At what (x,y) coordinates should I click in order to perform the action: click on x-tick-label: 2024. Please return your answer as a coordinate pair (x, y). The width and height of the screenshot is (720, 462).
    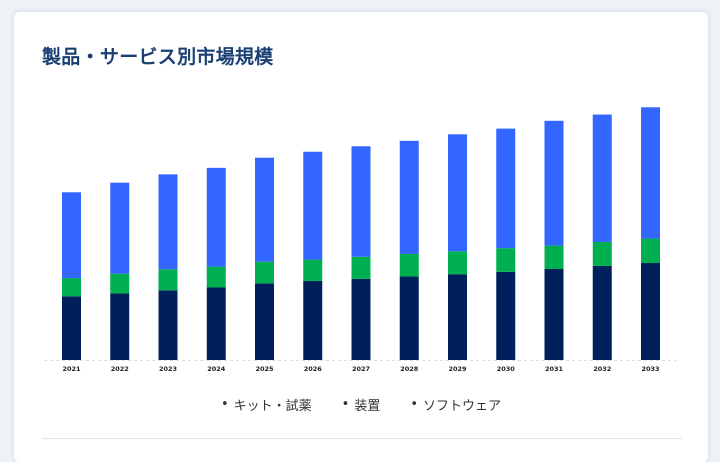
    Looking at the image, I should click on (216, 369).